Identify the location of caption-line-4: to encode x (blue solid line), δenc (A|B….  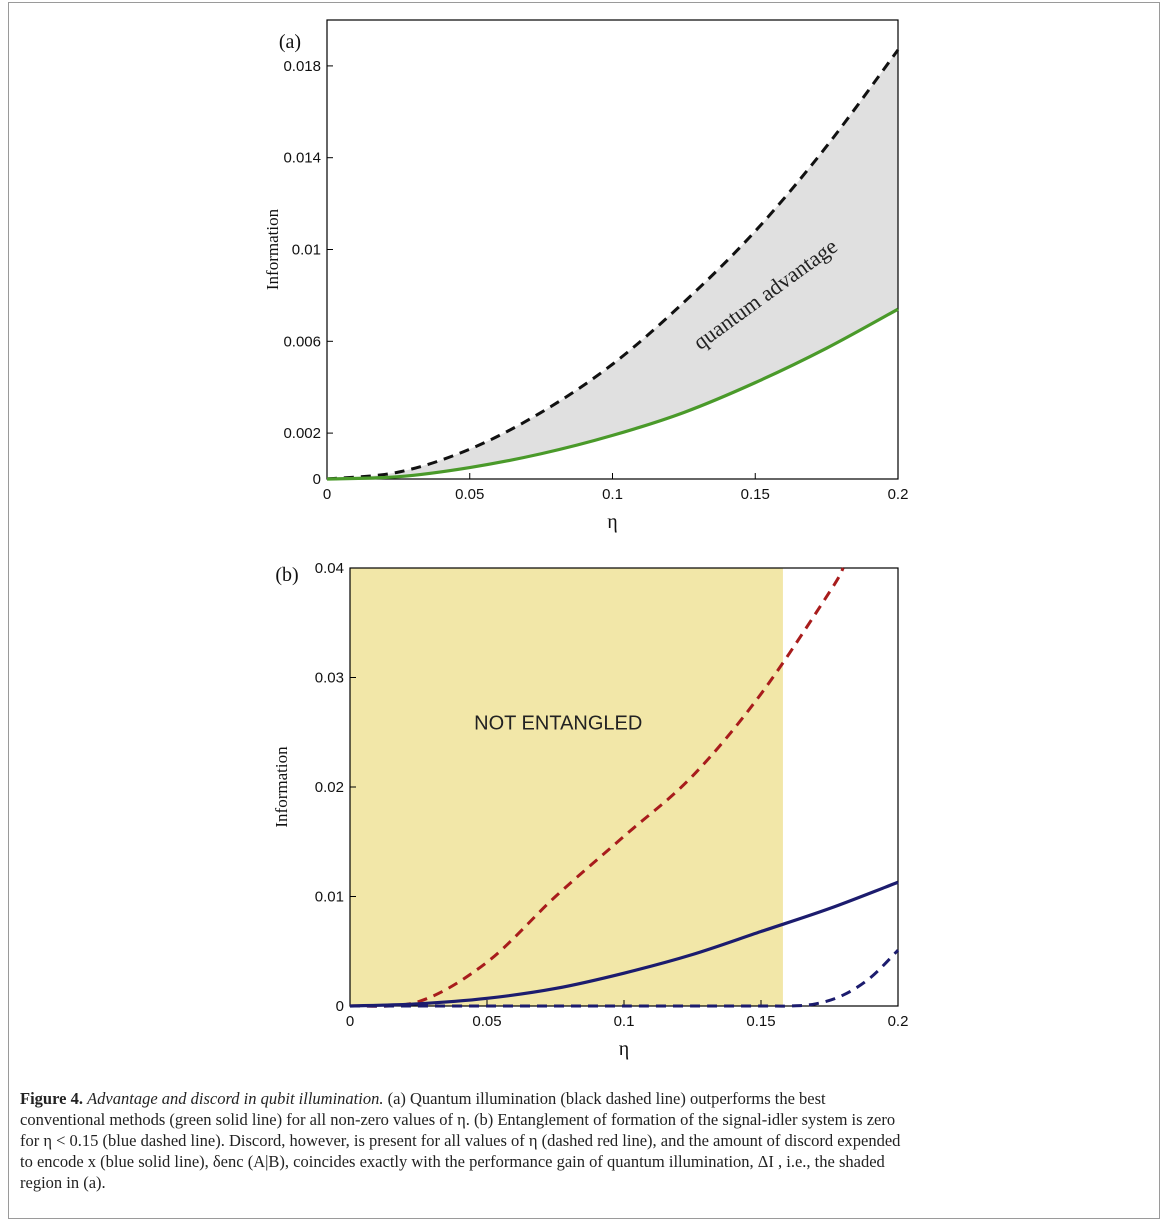
(452, 1161).